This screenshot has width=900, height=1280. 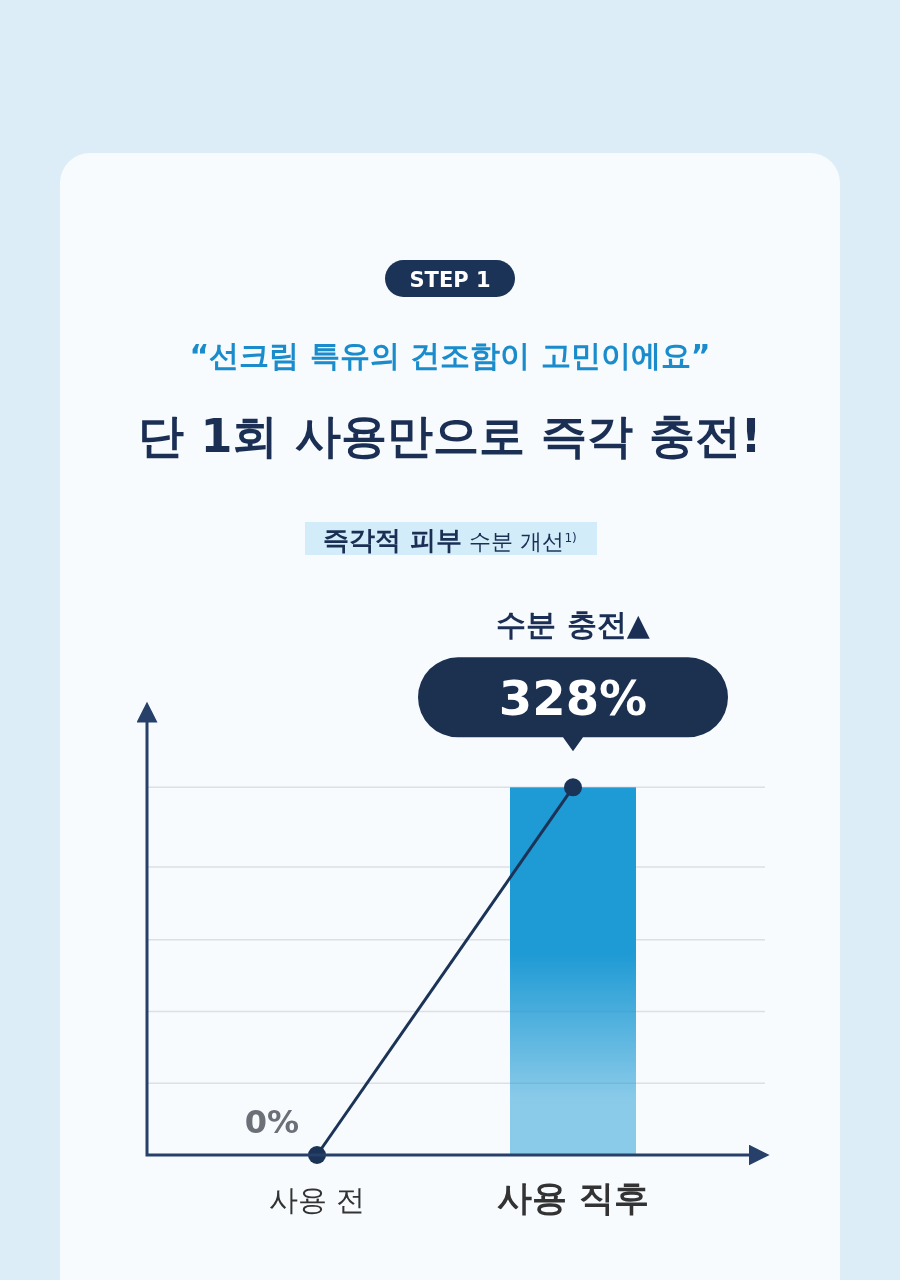 I want to click on chart-subtitle: “선크림 특유의 건조함이 고민이에요”, so click(x=450, y=355).